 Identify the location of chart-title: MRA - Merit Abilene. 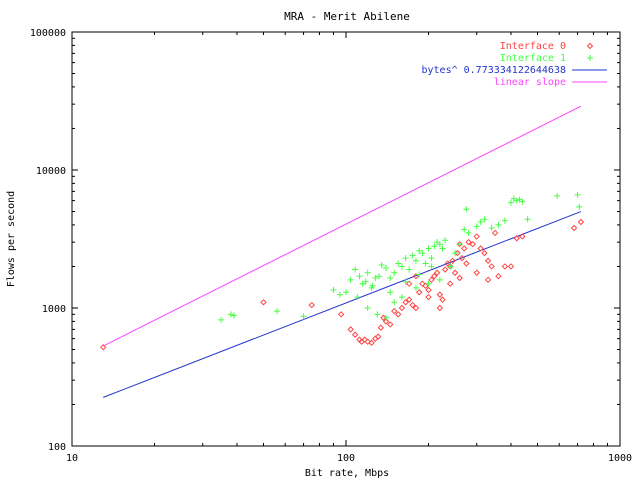
(347, 16).